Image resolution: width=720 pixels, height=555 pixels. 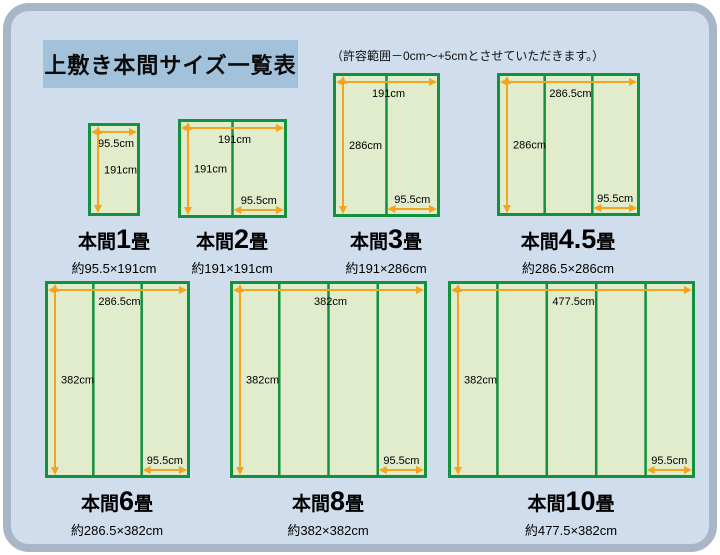 What do you see at coordinates (328, 379) in the screenshot?
I see `mat-diagram-8jo: 382cm 382cm 95.5cm` at bounding box center [328, 379].